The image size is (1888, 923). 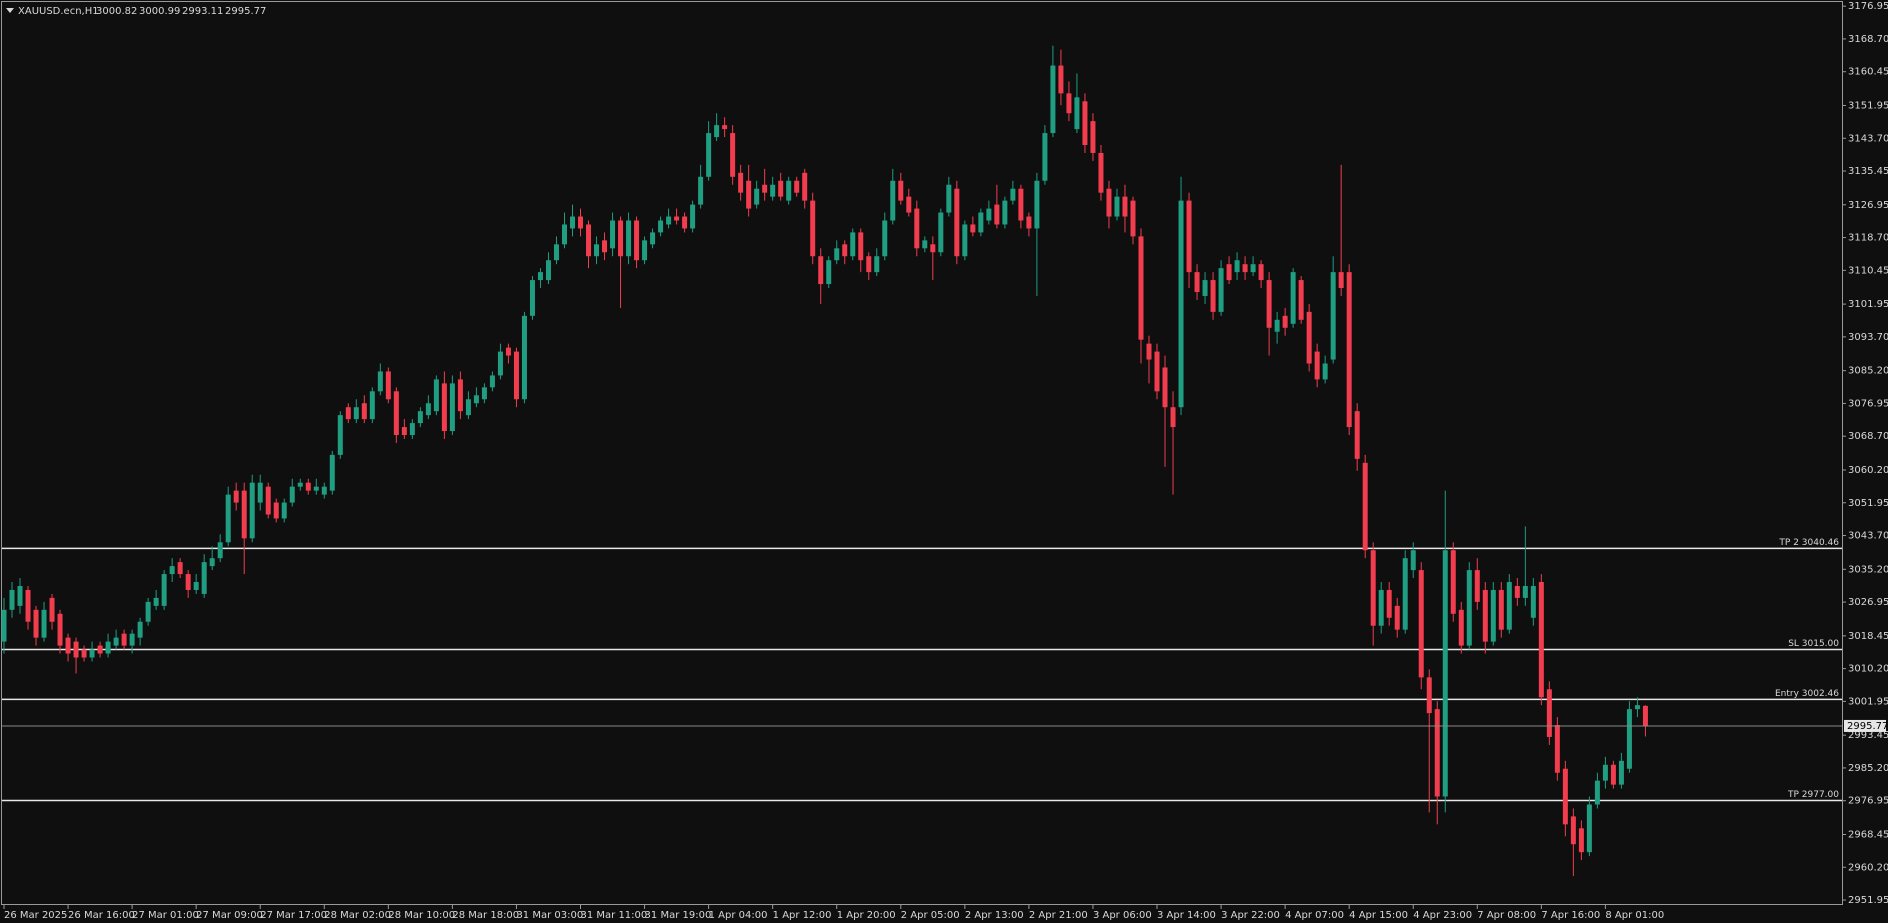 I want to click on y-tick-label: 3126.95, so click(x=1868, y=205).